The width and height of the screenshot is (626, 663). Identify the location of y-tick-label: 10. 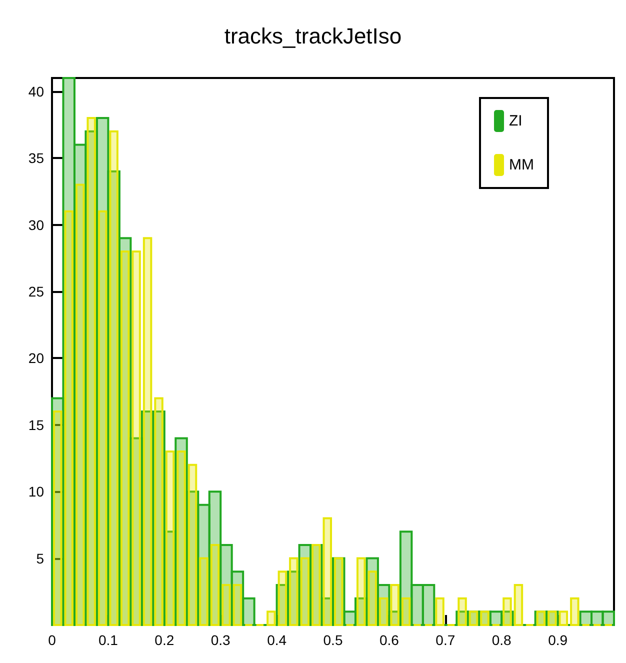
(36, 492).